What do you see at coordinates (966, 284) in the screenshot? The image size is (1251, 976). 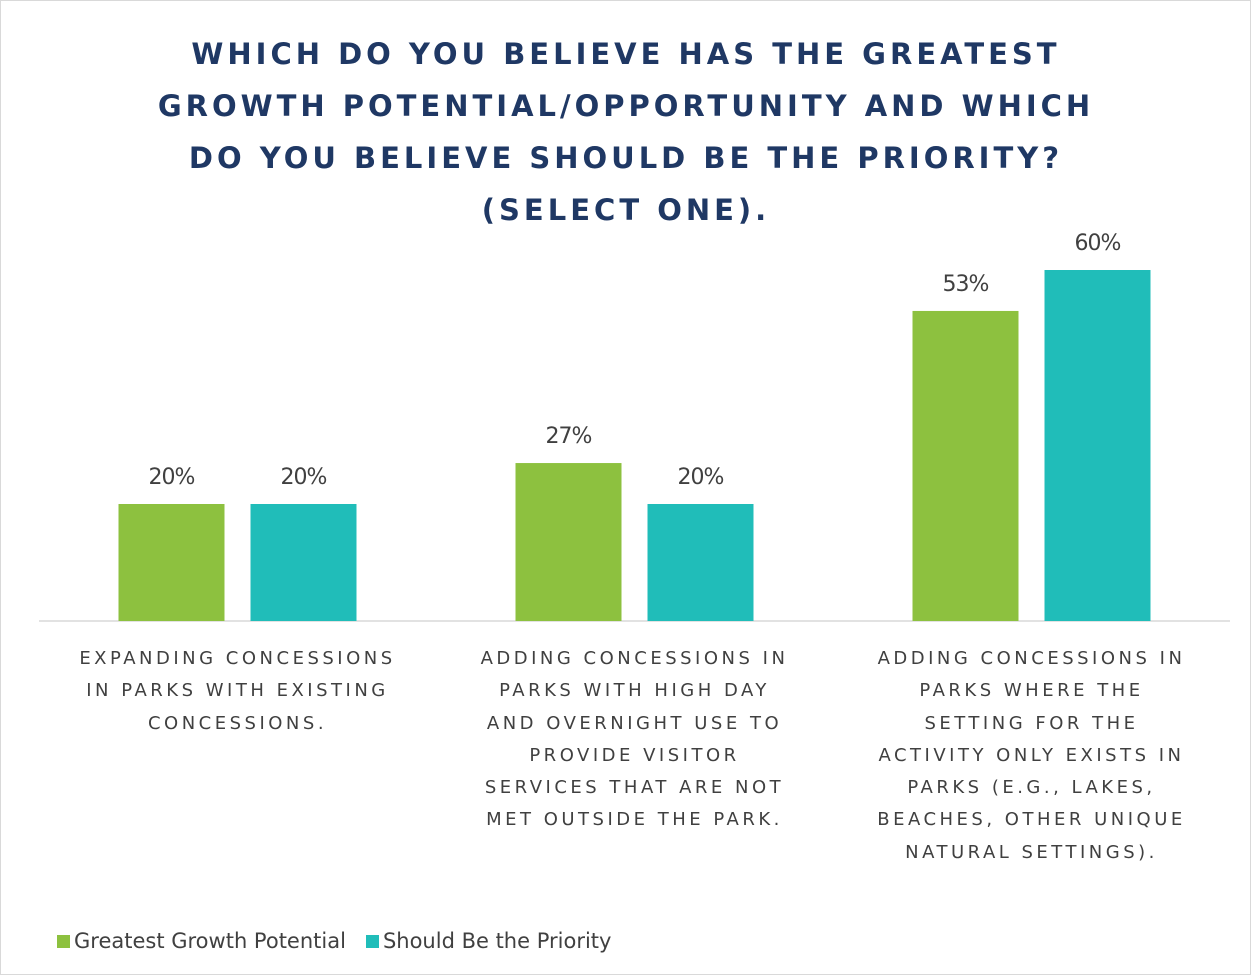 I see `data-label: 53%` at bounding box center [966, 284].